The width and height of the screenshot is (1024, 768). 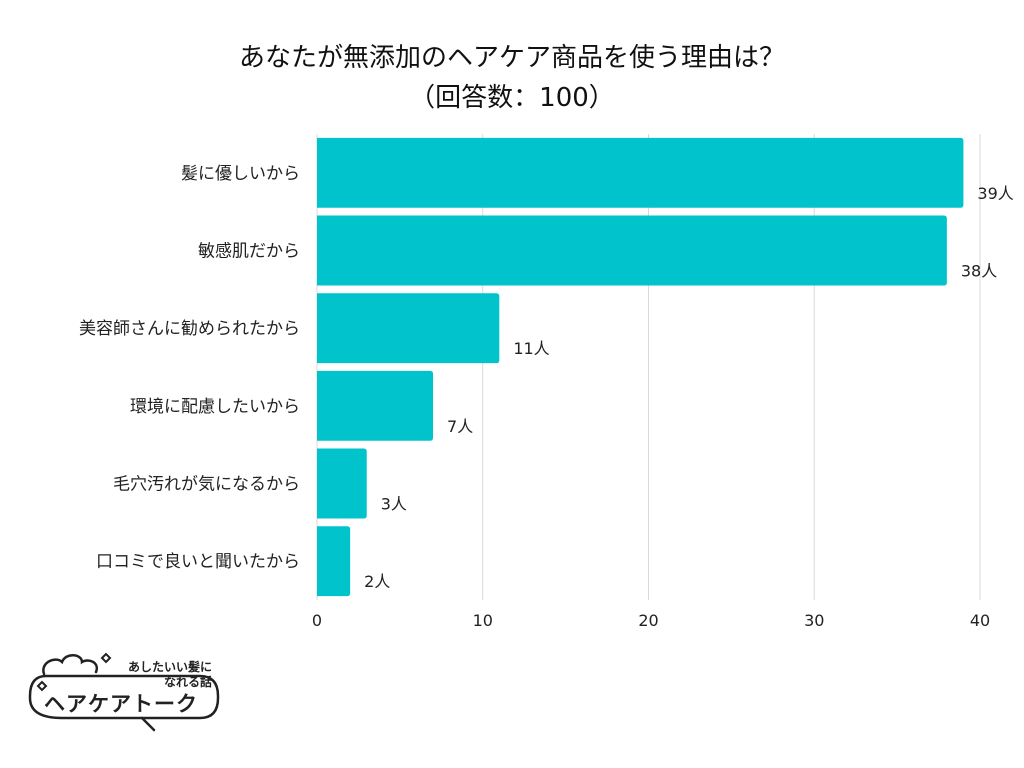 I want to click on logo-tagline-line2: なれる話, so click(x=187, y=682).